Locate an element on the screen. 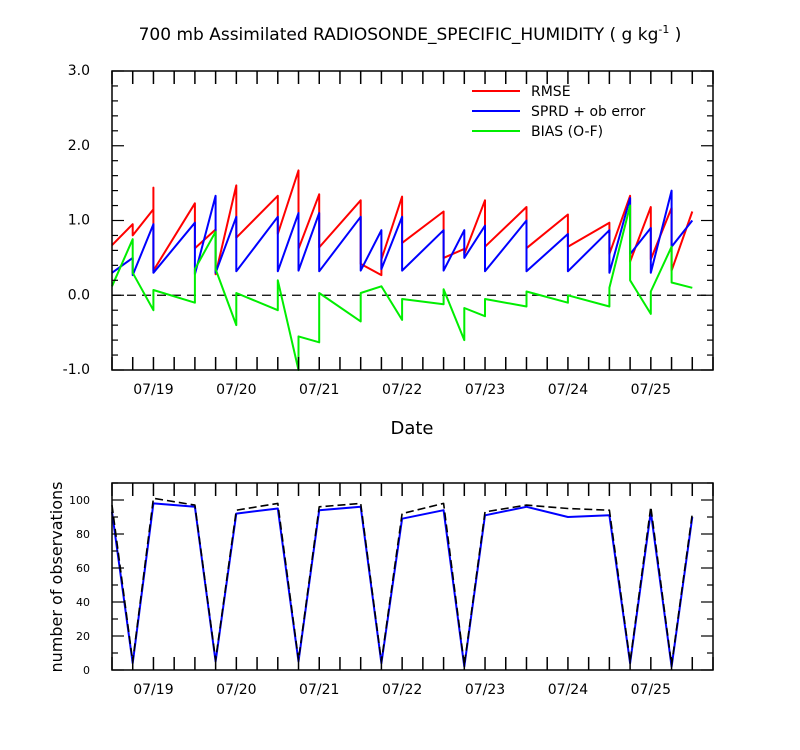 This screenshot has width=800, height=750. y-tick-label: 20 is located at coordinates (83, 636).